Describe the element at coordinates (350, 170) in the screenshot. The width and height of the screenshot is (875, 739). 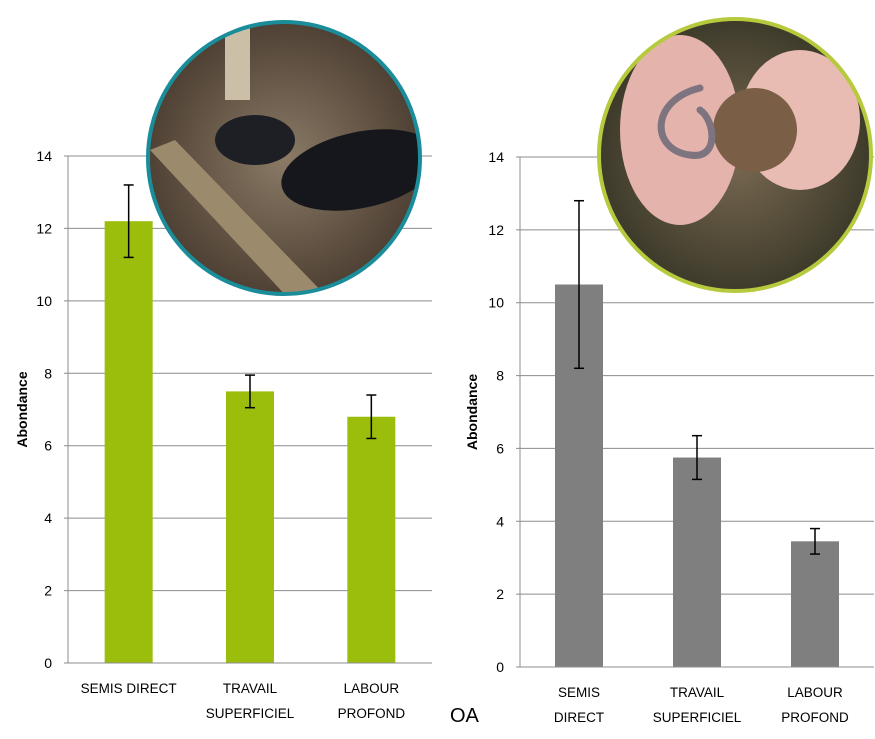
I see `beetle-body` at that location.